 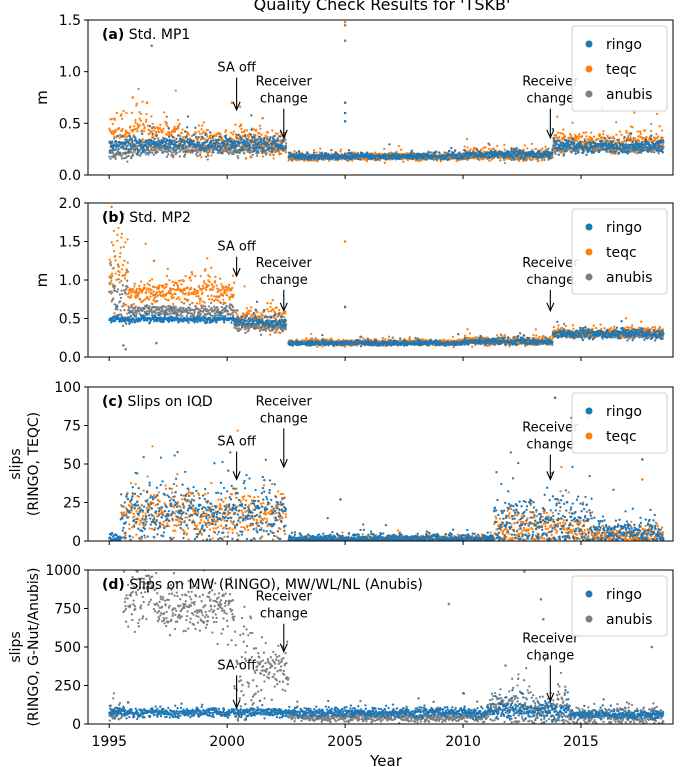 What do you see at coordinates (70, 176) in the screenshot?
I see `y-tick-label: 0.0` at bounding box center [70, 176].